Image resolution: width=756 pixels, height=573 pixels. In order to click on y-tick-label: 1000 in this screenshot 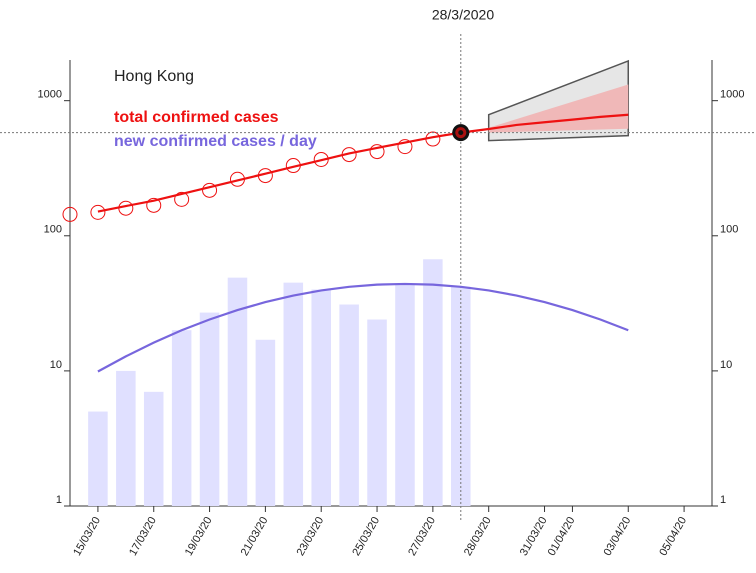, I will do `click(50, 95)`.